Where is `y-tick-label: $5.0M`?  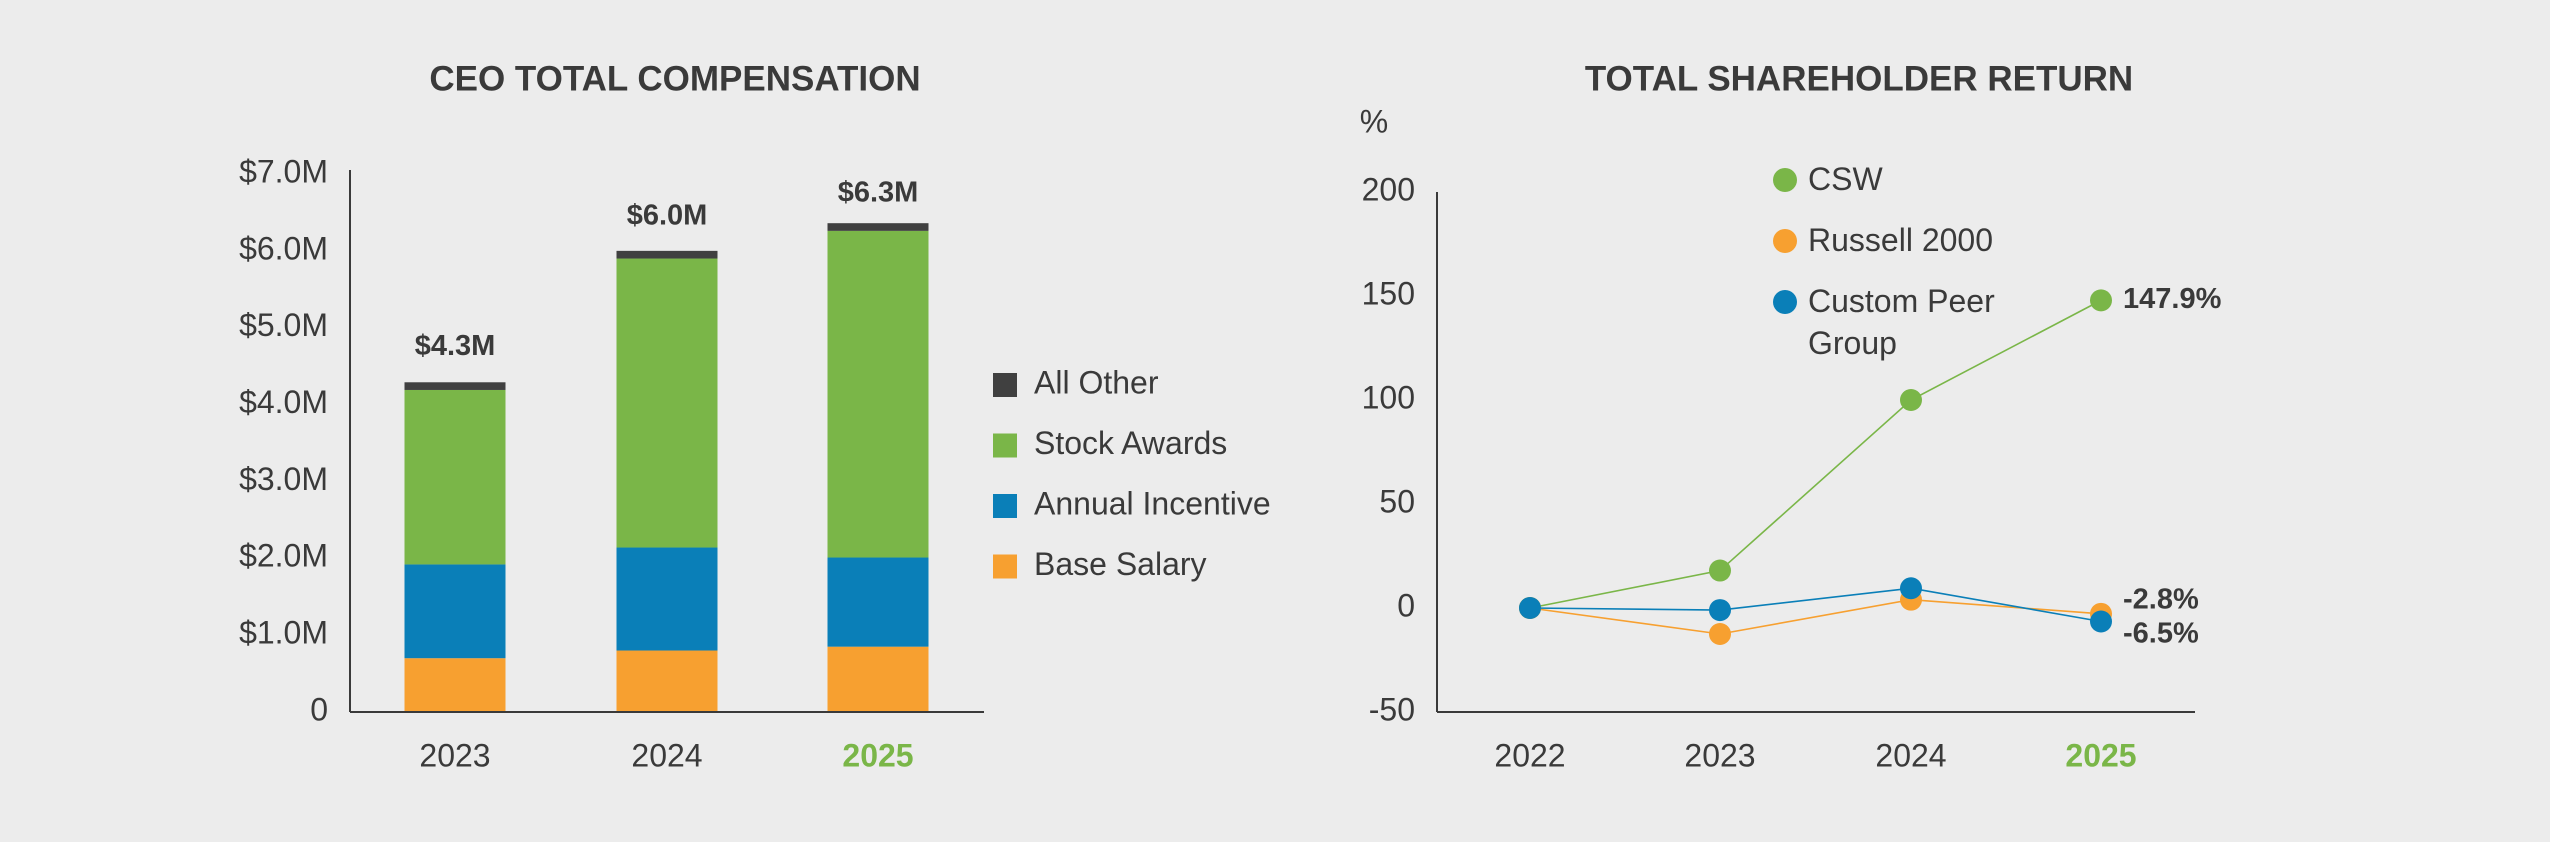 y-tick-label: $5.0M is located at coordinates (283, 325).